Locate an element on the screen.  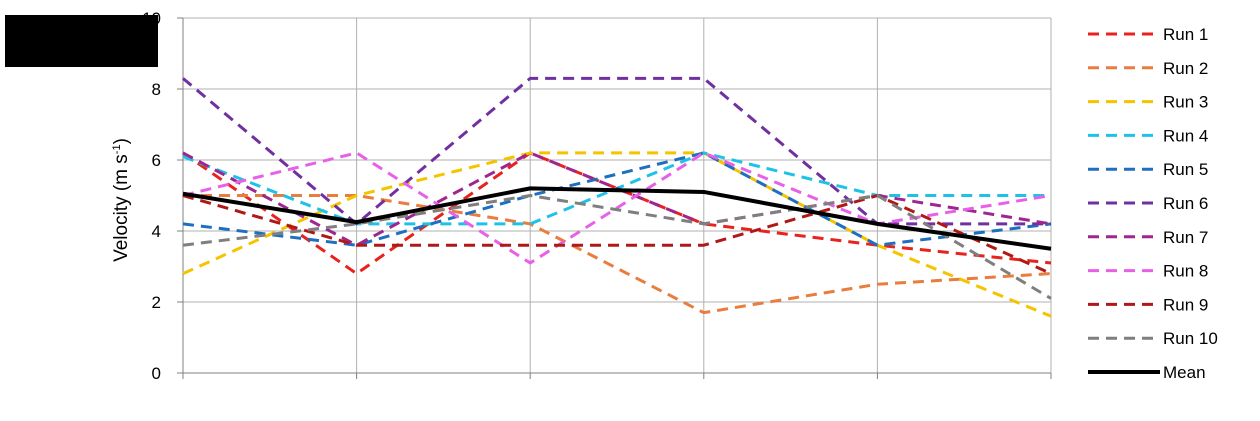
y-tick-label: 0 is located at coordinates (156, 373).